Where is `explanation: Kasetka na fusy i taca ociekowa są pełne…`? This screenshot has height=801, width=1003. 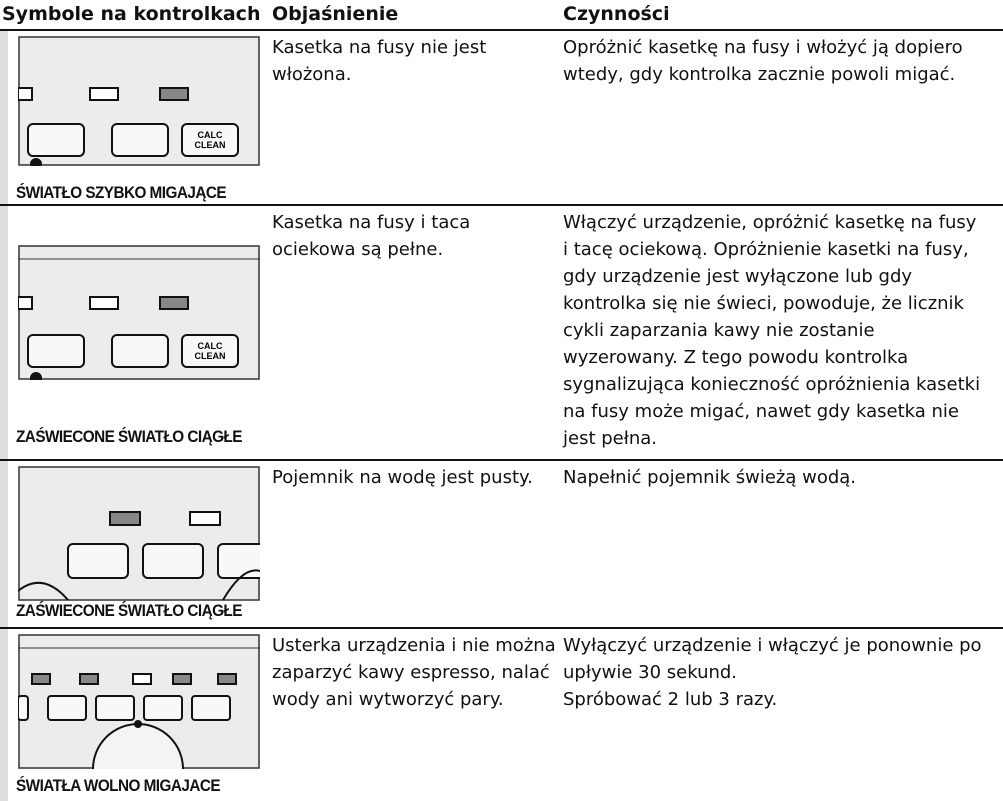
explanation: Kasetka na fusy i taca ociekowa są pełne… is located at coordinates (371, 236).